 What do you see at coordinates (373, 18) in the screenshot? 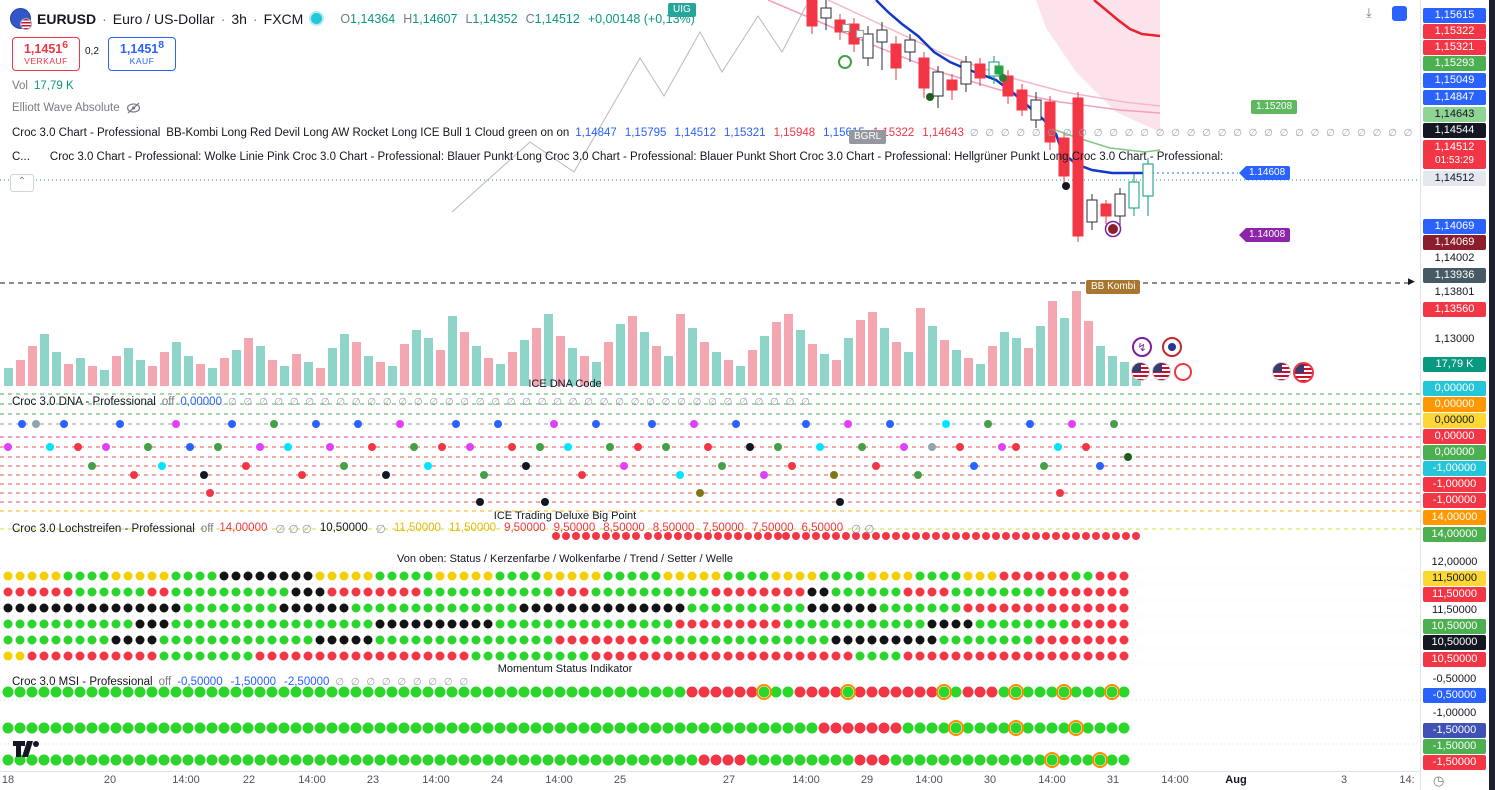
I see `open-value: 1,14364` at bounding box center [373, 18].